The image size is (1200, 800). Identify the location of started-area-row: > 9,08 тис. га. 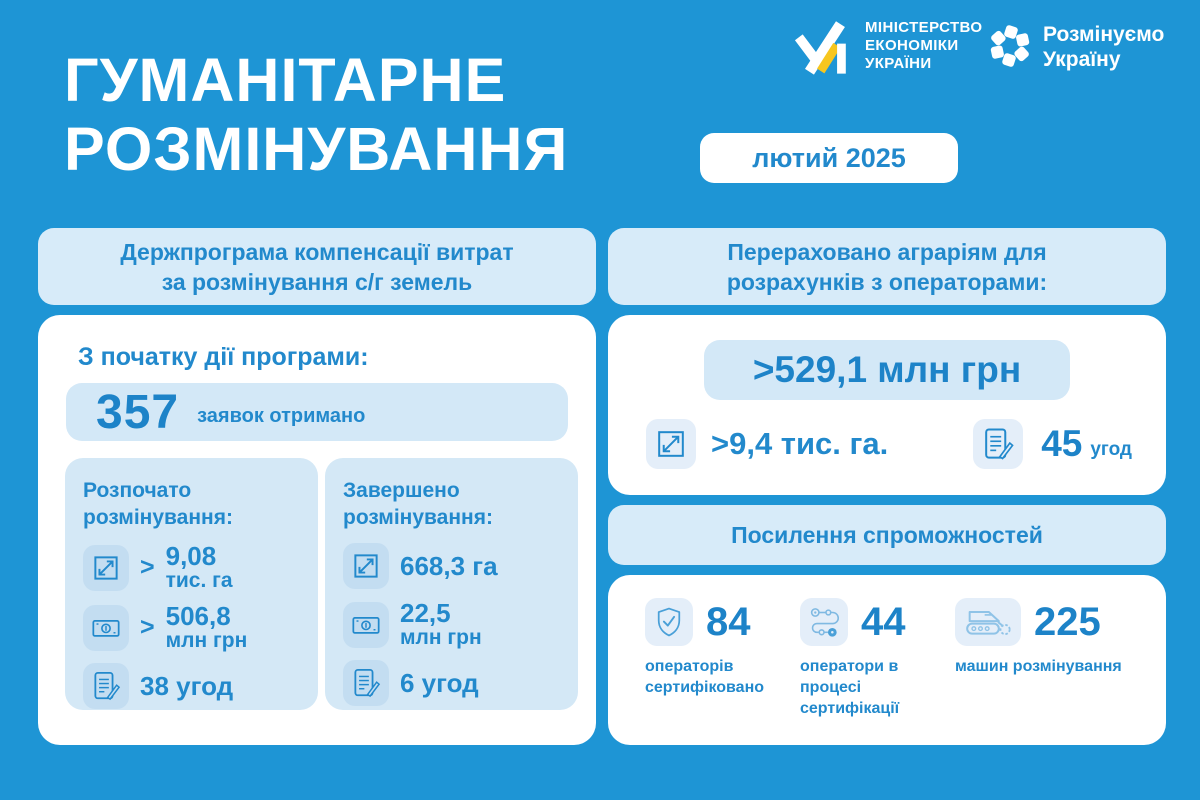
(191, 567).